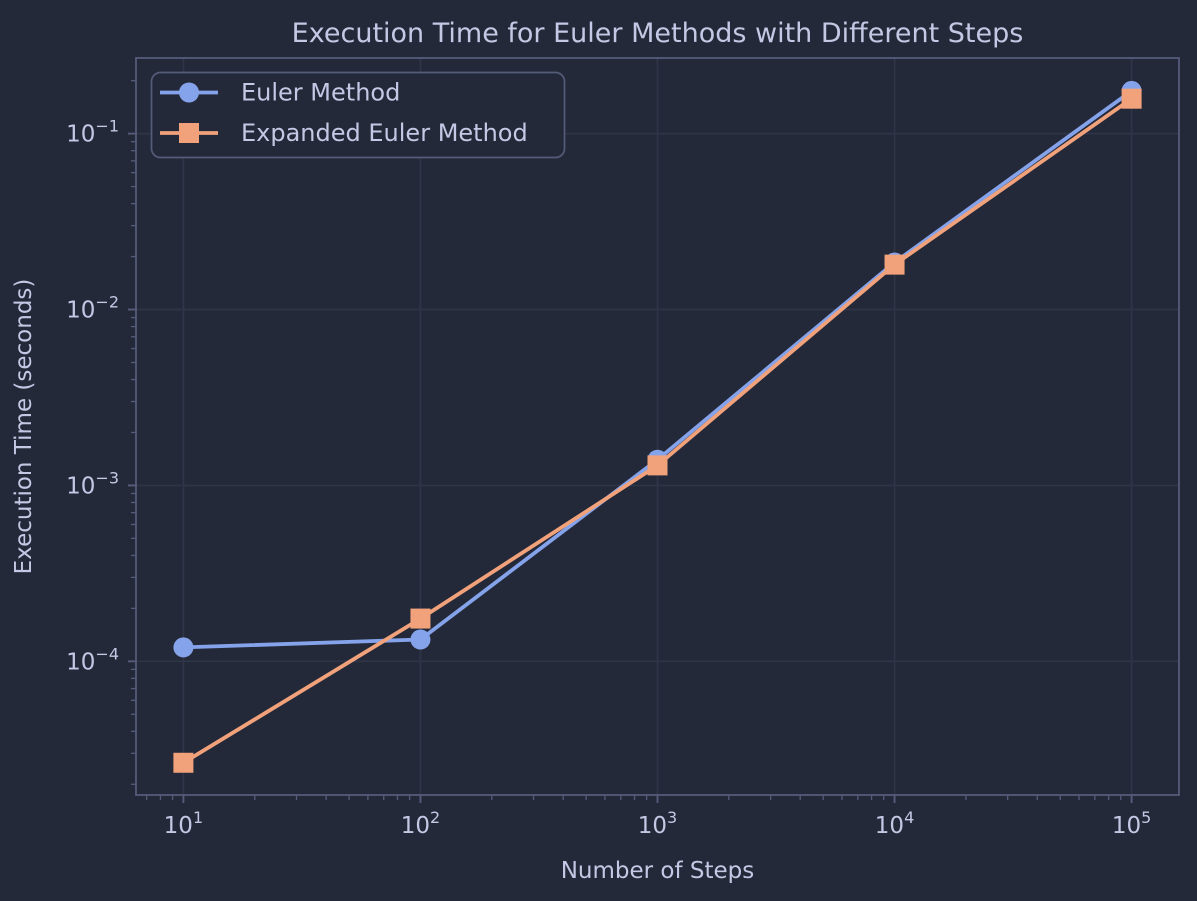 This screenshot has height=901, width=1197. Describe the element at coordinates (92, 308) in the screenshot. I see `y-tick-label: 10⁻²` at that location.